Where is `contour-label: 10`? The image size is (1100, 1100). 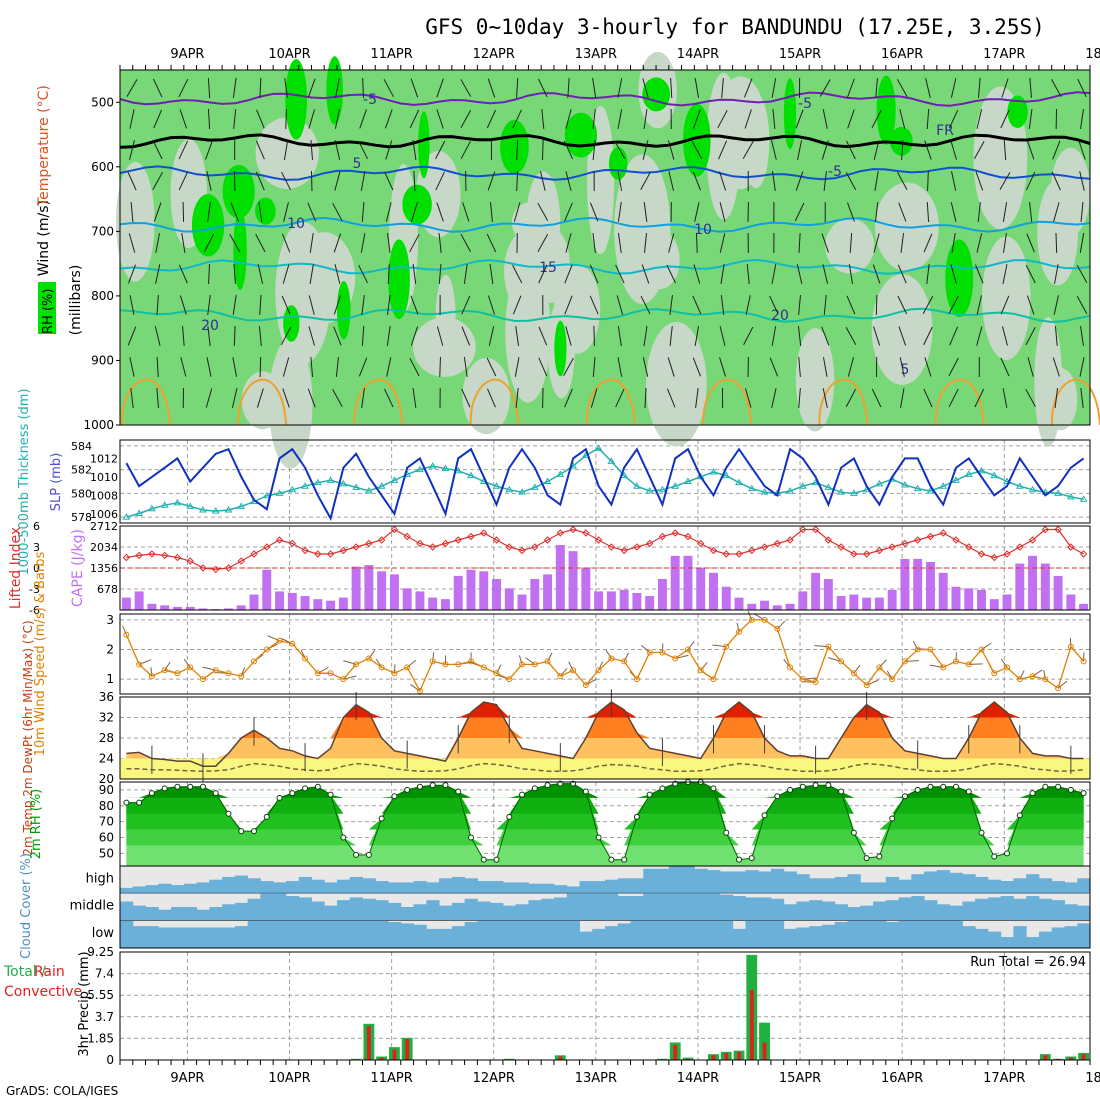 contour-label: 10 is located at coordinates (703, 230).